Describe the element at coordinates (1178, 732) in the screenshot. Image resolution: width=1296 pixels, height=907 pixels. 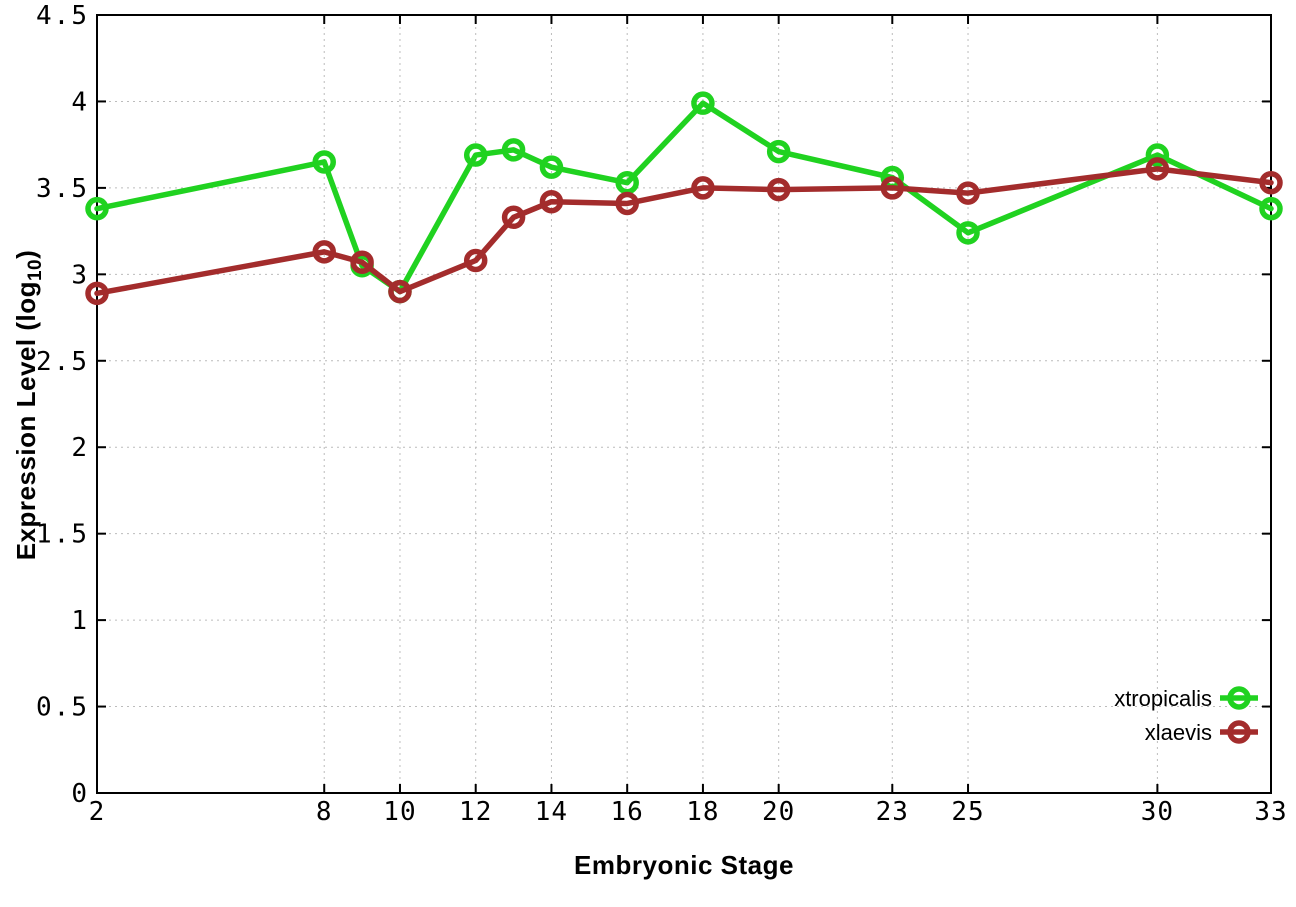
I see `legend-label-xlaevis: xlaevis` at that location.